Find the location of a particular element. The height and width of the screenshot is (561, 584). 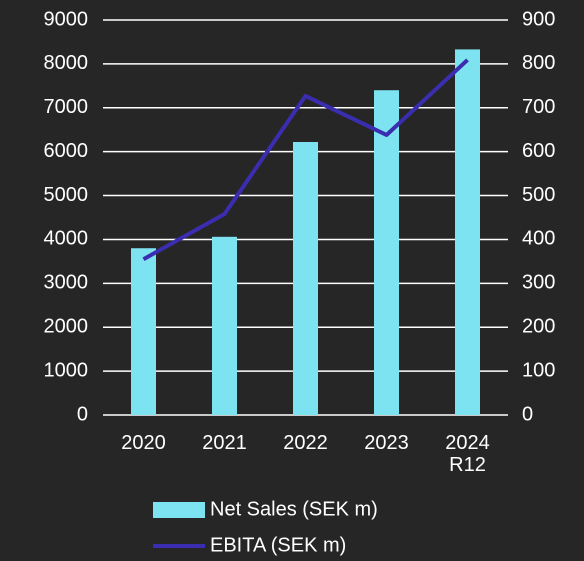

y-tick-label: 4000 is located at coordinates (66, 239).